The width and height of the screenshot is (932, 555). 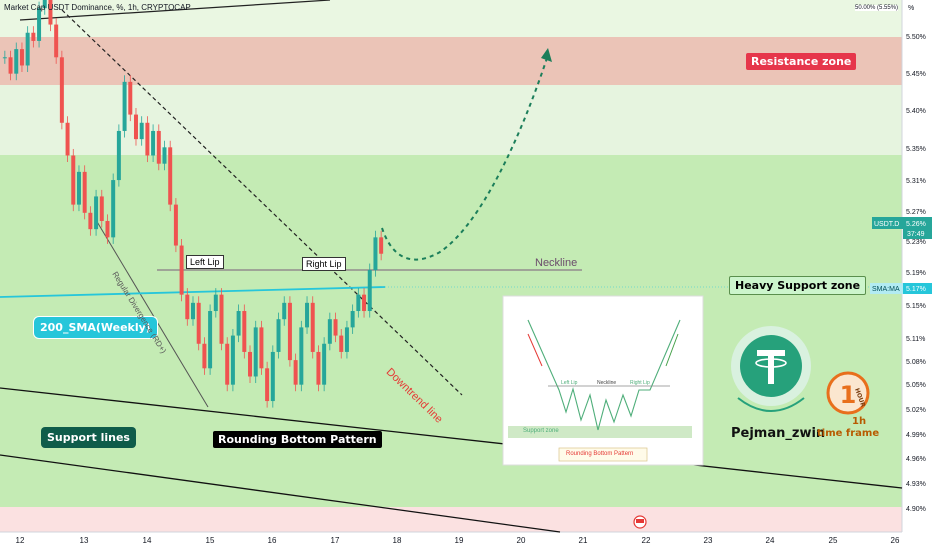 What do you see at coordinates (672, 350) in the screenshot?
I see `inset-right-arrow` at bounding box center [672, 350].